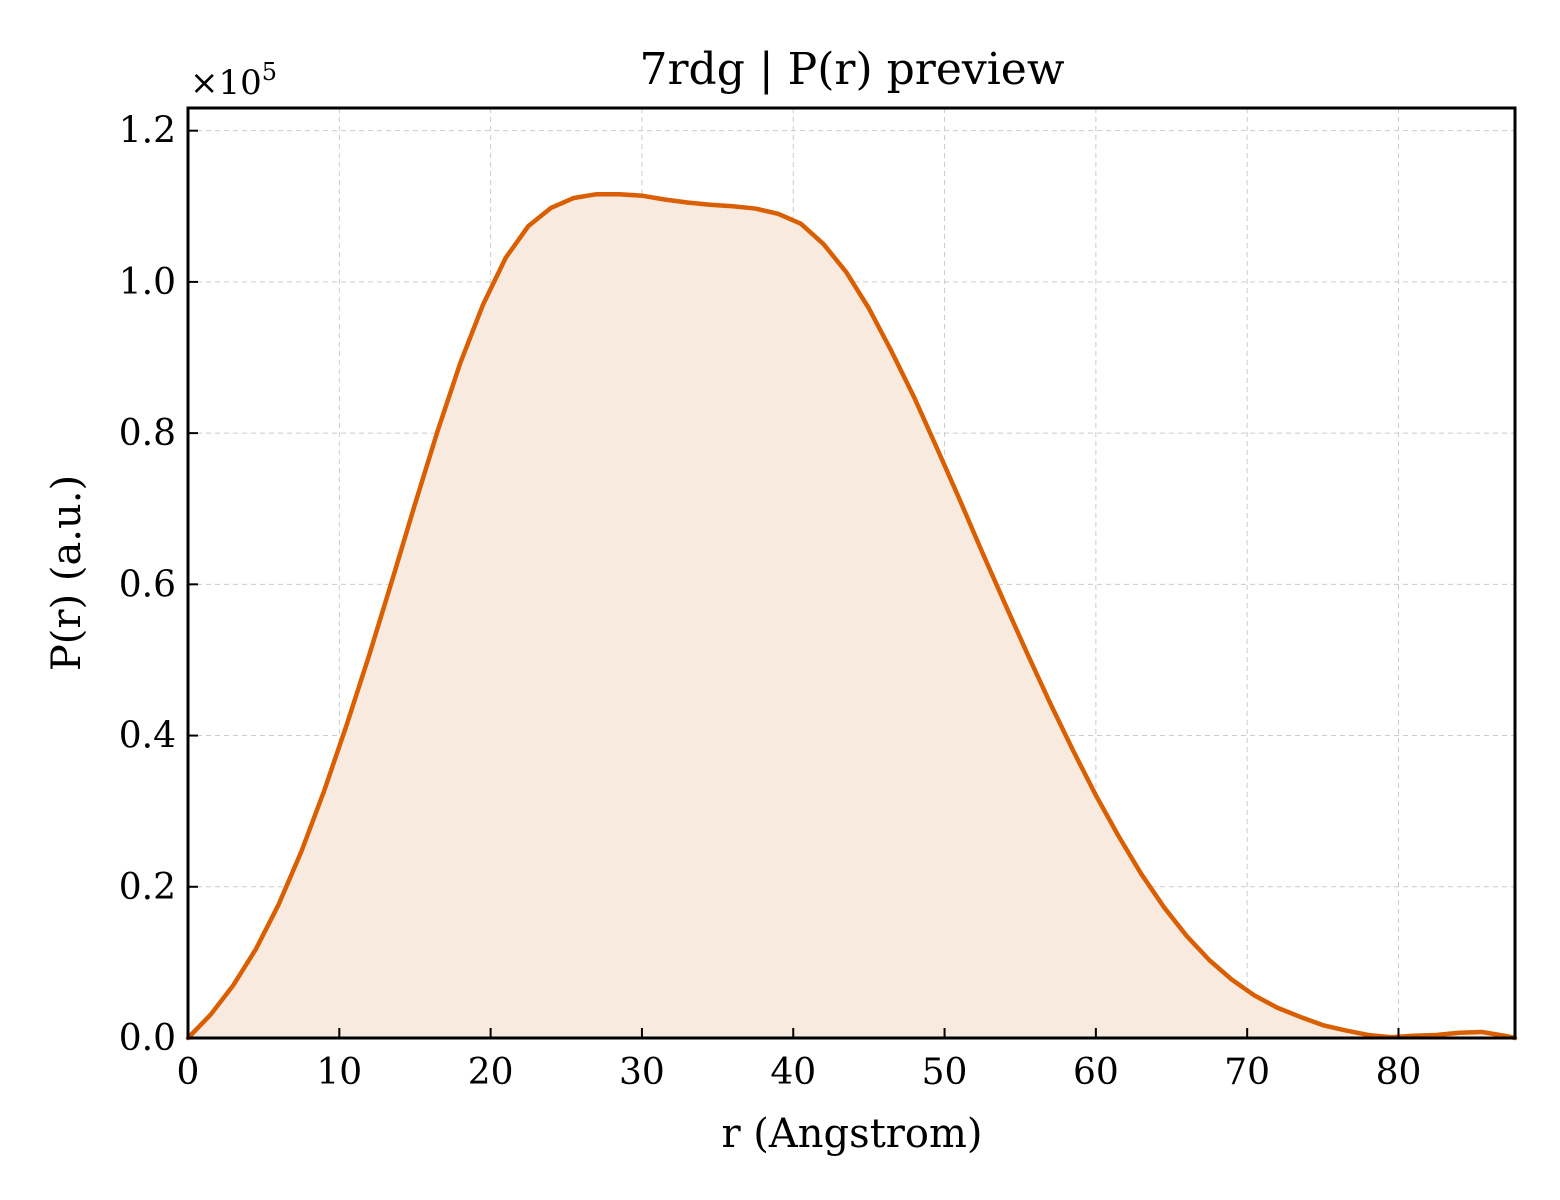 The height and width of the screenshot is (1200, 1560). I want to click on chart-title: 7rdg | P(r) preview, so click(852, 69).